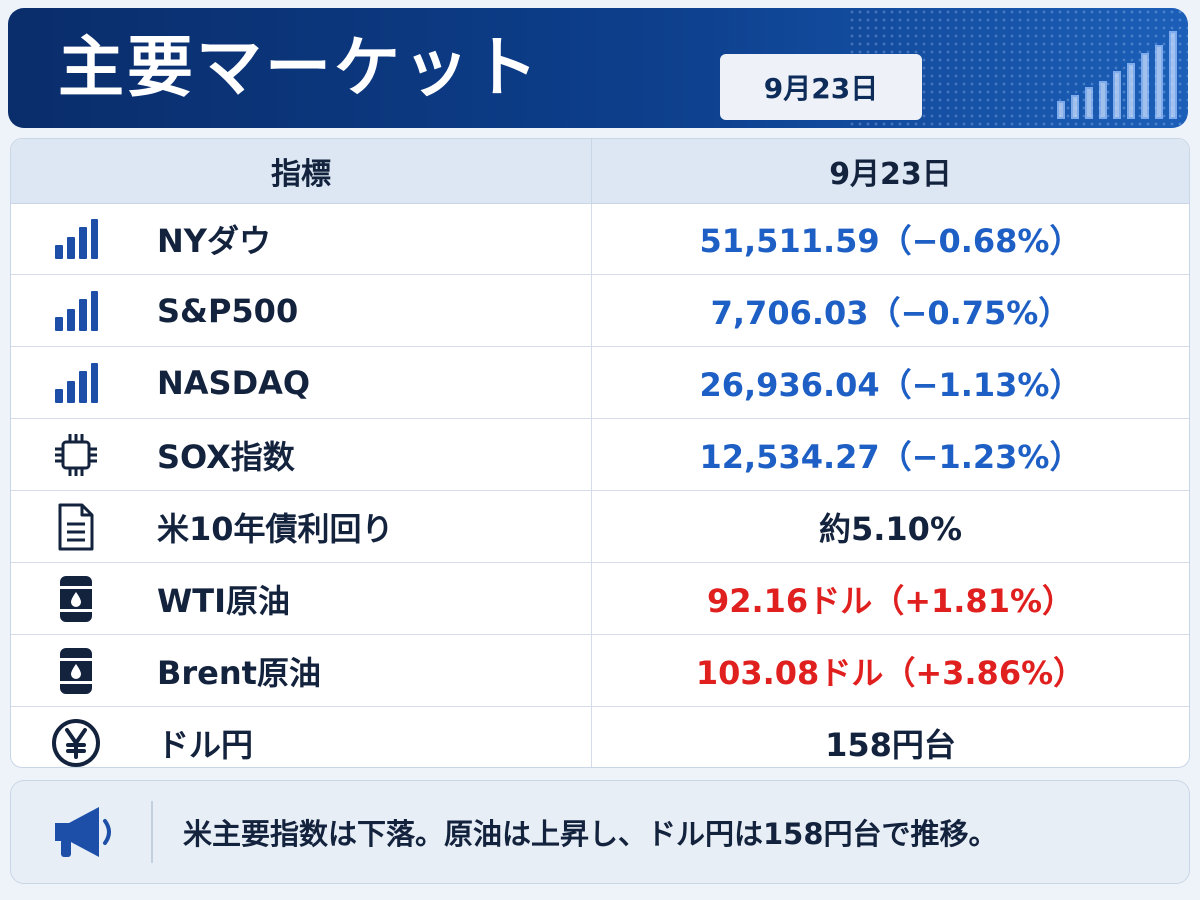 The width and height of the screenshot is (1200, 900). I want to click on indicator-cell: Brent原油, so click(301, 670).